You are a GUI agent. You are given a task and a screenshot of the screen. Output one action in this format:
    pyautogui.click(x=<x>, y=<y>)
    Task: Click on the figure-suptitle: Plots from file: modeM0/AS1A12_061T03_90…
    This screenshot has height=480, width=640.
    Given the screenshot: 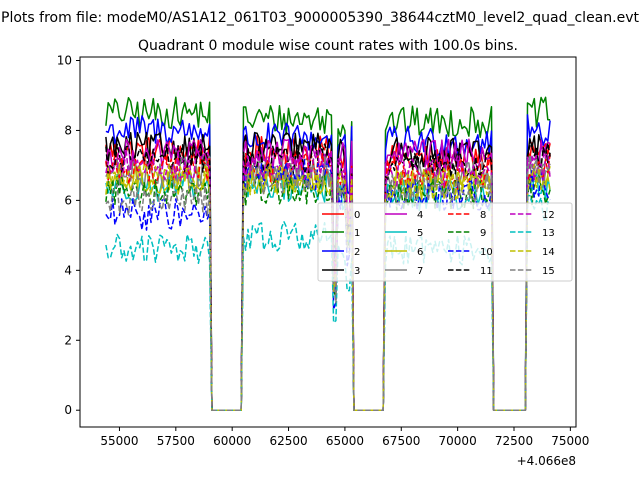 What is the action you would take?
    pyautogui.click(x=320, y=18)
    